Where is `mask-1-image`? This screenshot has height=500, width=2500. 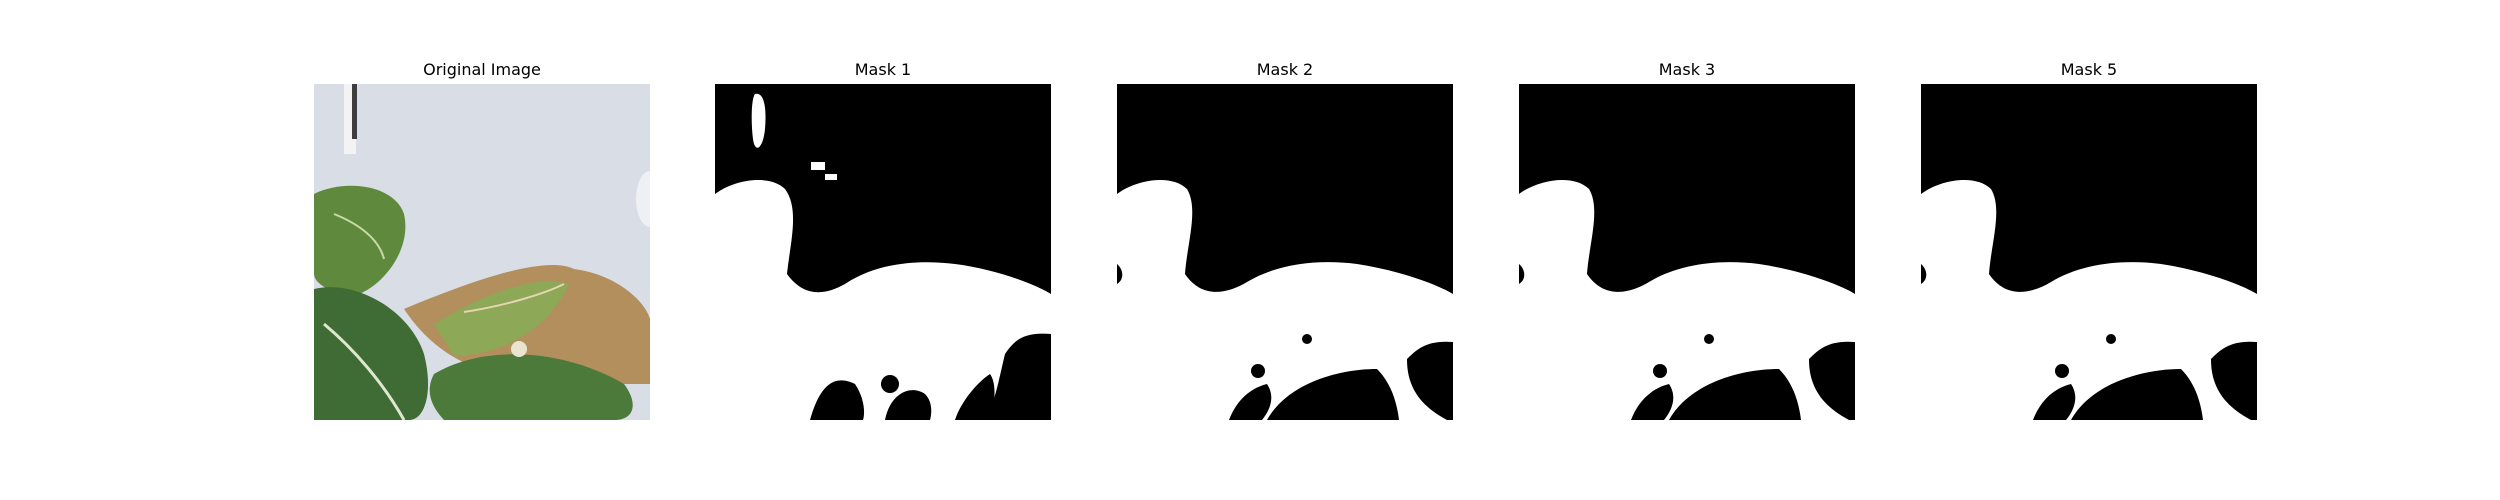 mask-1-image is located at coordinates (883, 252).